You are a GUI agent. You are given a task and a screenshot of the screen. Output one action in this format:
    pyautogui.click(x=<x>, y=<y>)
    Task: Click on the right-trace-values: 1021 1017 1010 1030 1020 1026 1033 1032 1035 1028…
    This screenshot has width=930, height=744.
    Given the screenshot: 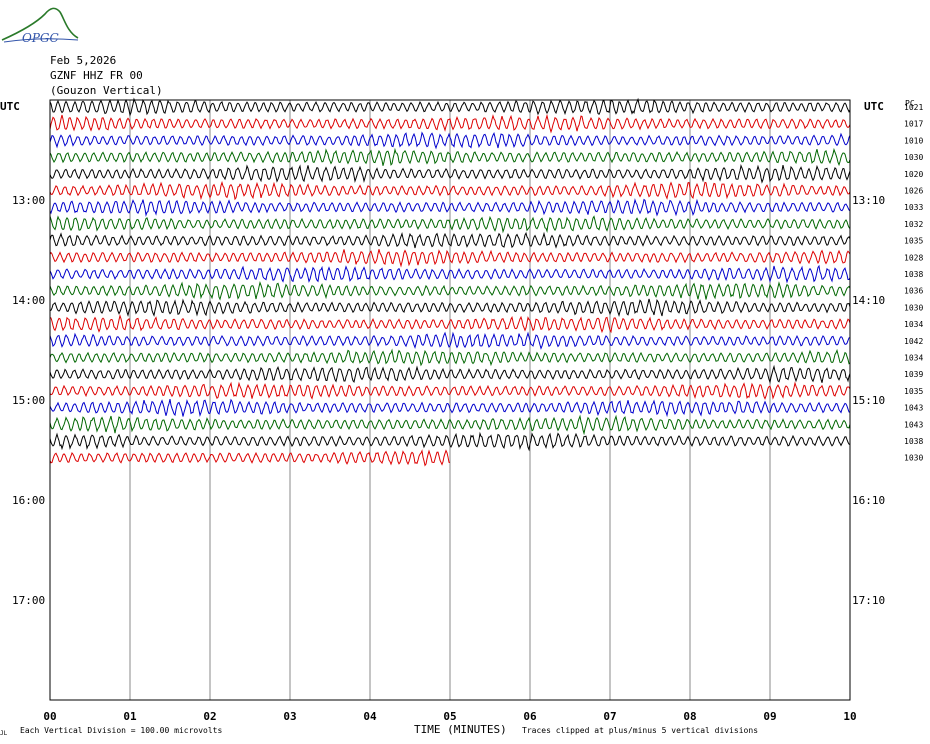 What is the action you would take?
    pyautogui.click(x=913, y=283)
    